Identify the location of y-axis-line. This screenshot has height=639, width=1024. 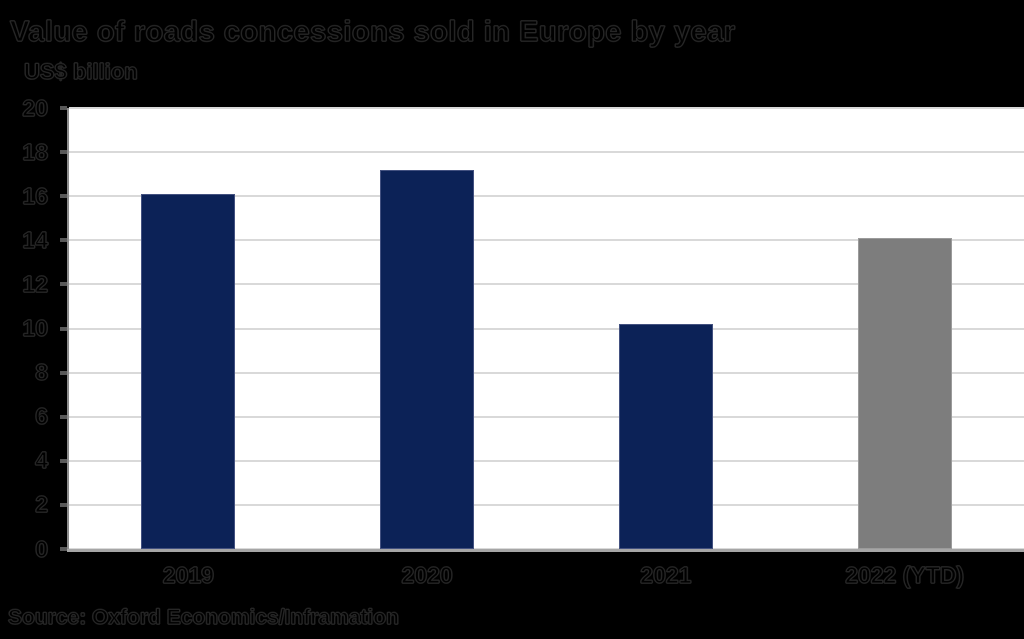
(68, 329).